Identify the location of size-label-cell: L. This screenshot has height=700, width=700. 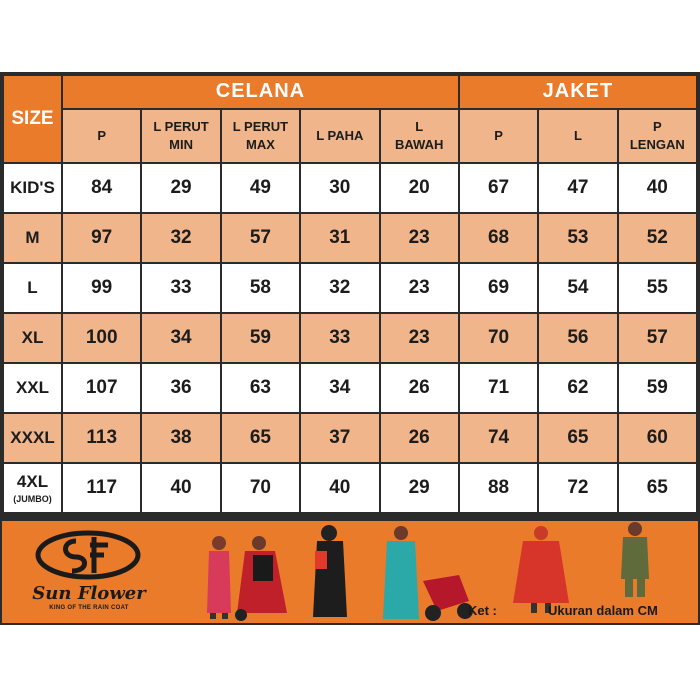
(32, 288).